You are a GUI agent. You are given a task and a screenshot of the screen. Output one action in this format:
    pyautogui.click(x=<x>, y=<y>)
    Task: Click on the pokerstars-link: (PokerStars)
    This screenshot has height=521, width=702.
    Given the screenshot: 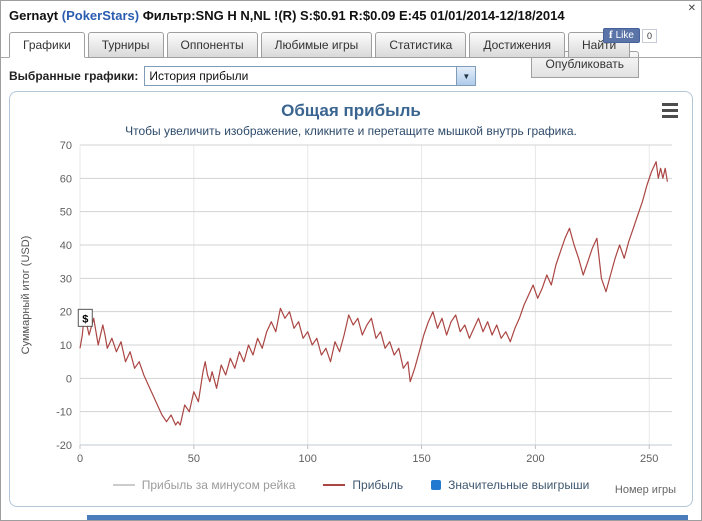 What is the action you would take?
    pyautogui.click(x=100, y=15)
    